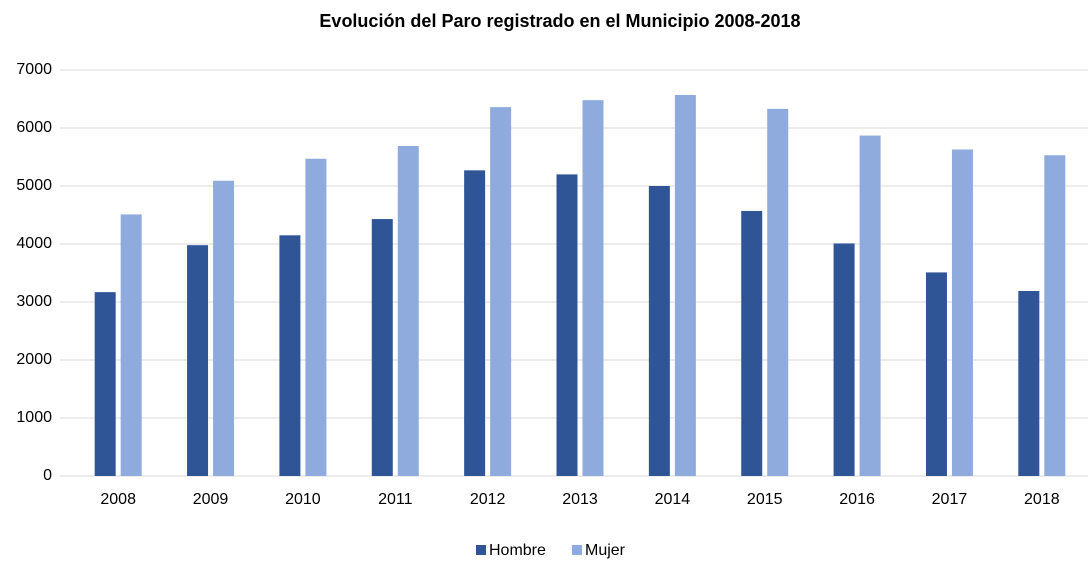 Image resolution: width=1088 pixels, height=562 pixels. I want to click on x-tick-label: 2013, so click(580, 499).